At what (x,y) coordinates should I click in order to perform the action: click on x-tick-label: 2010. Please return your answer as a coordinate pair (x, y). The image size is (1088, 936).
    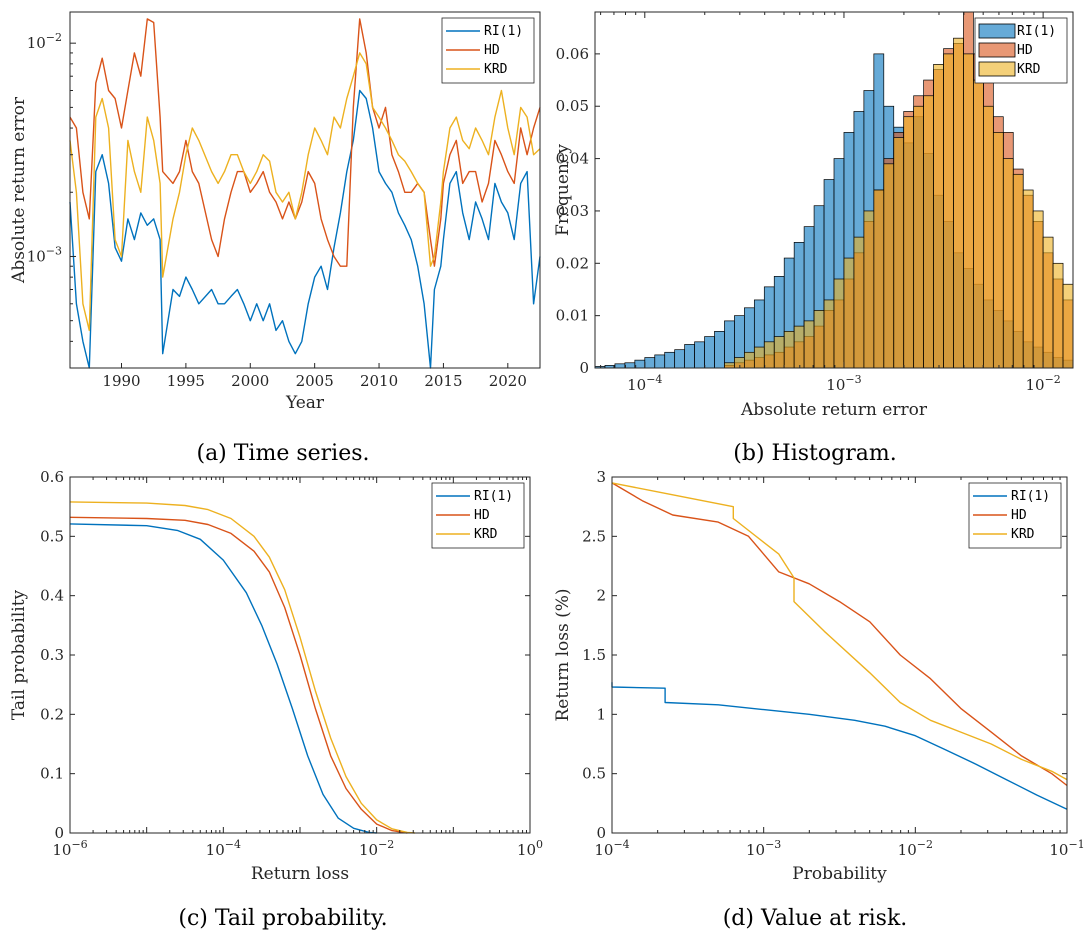
    Looking at the image, I should click on (379, 381).